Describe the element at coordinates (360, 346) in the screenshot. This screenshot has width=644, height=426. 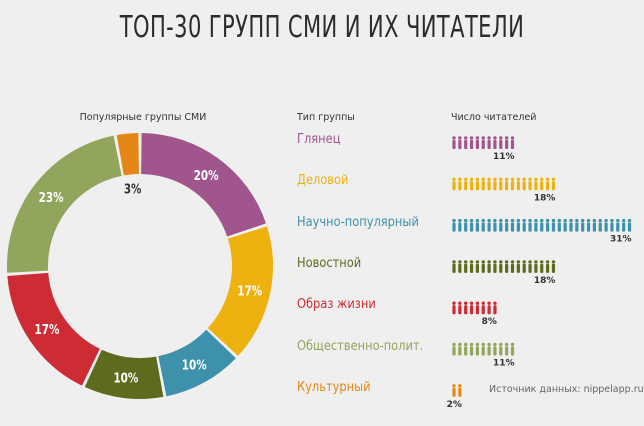
I see `category-label: Общественно-полит.` at that location.